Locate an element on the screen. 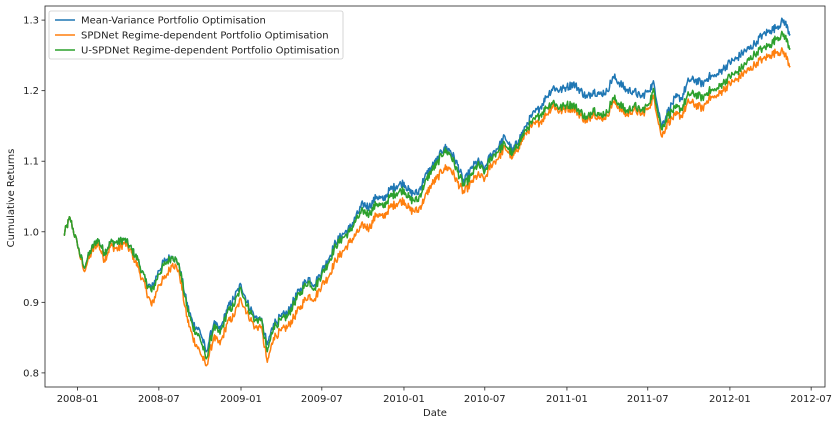  x-tick-label: 2009-01 is located at coordinates (241, 399).